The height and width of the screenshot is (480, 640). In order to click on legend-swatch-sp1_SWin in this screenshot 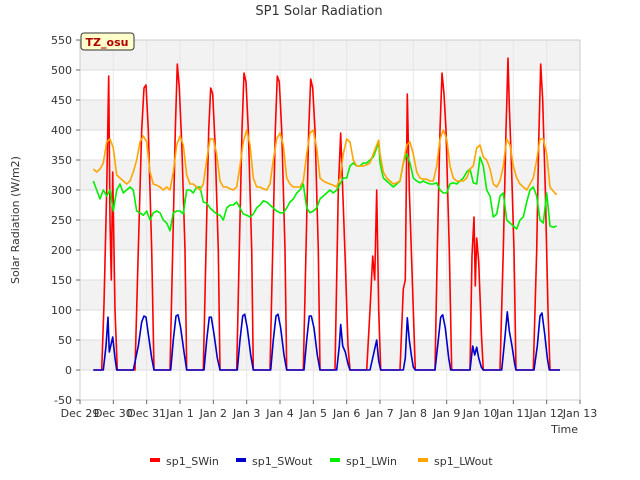, I will do `click(155, 460)`.